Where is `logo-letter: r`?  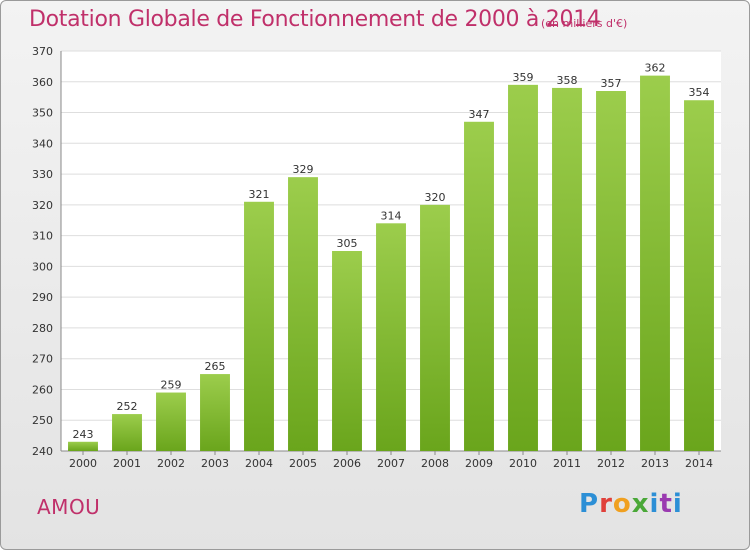
logo-letter: r is located at coordinates (606, 504).